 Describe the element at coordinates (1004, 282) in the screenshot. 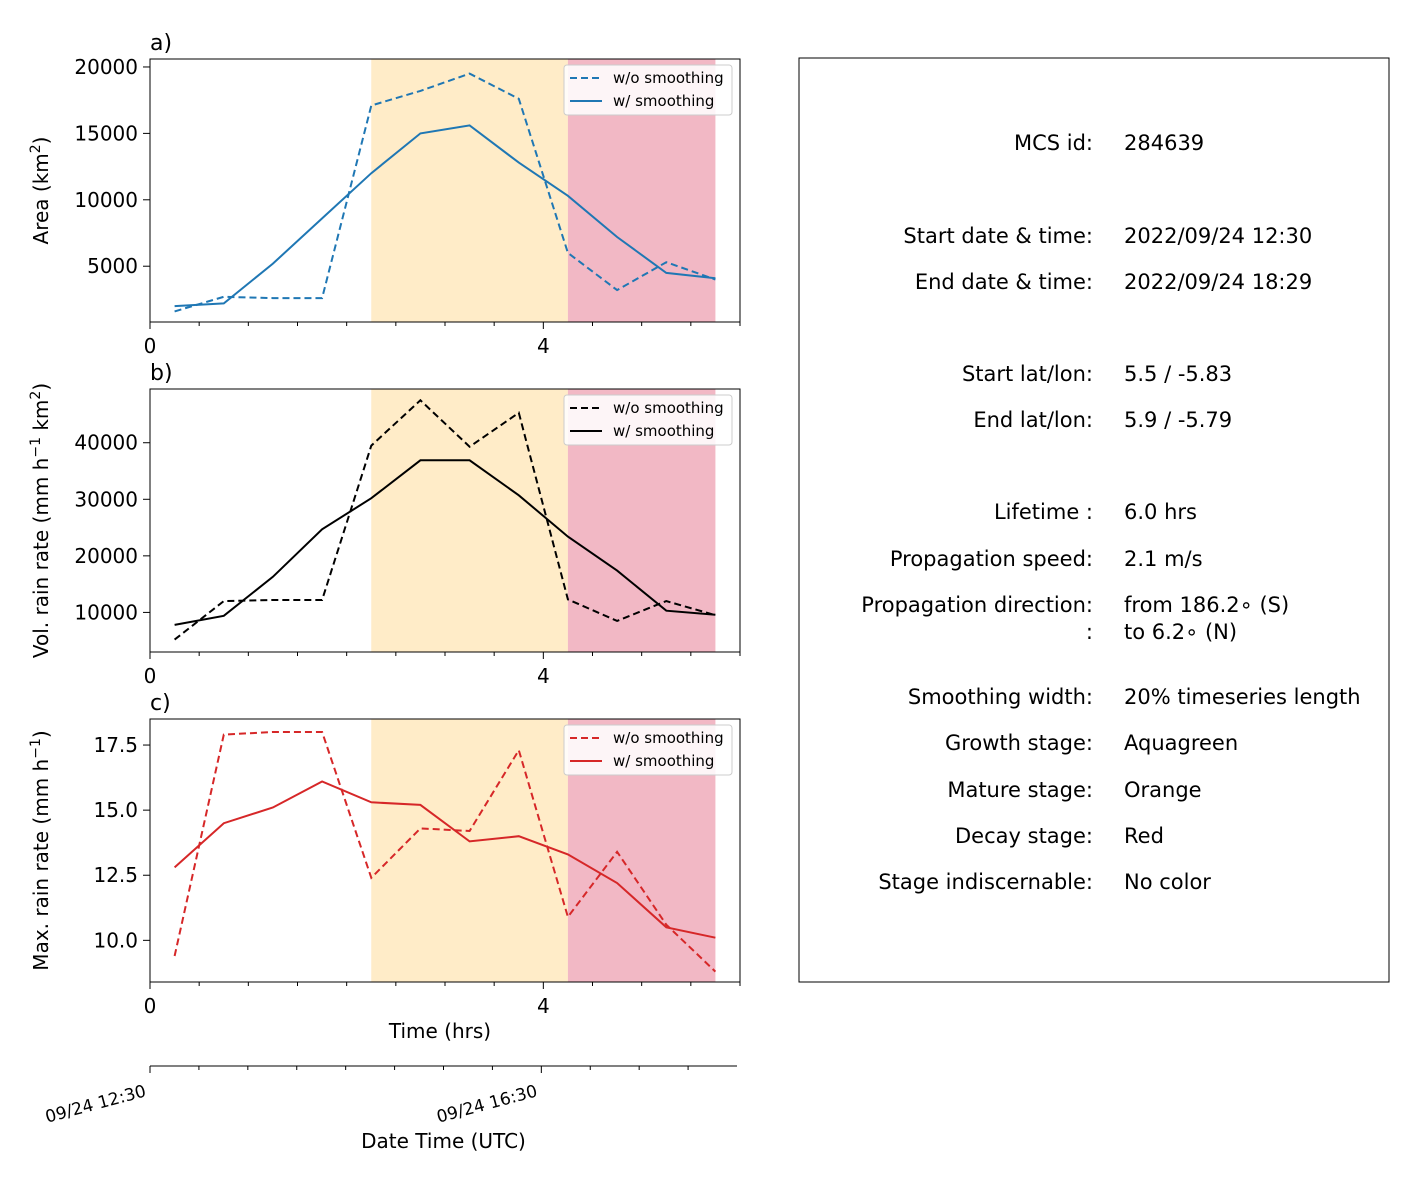

I see `info-key: End date & time:` at that location.